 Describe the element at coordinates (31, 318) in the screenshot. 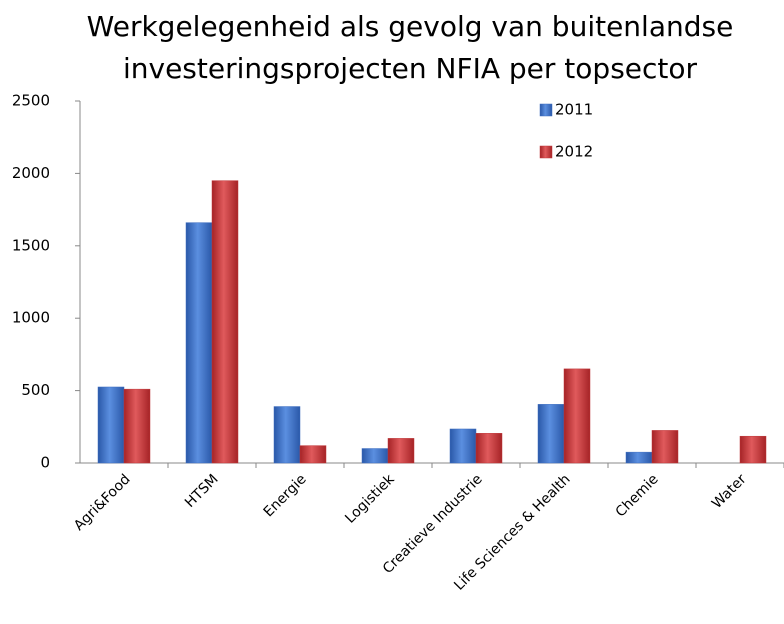

I see `y-tick-label: 1000` at that location.